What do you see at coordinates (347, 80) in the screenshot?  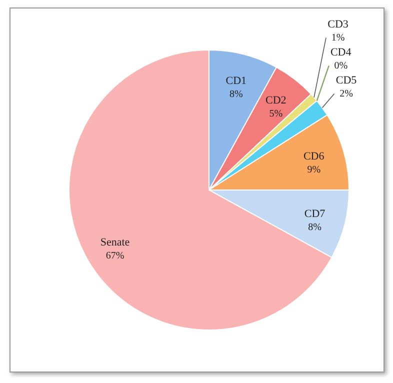 I see `slice-label: CD5` at bounding box center [347, 80].